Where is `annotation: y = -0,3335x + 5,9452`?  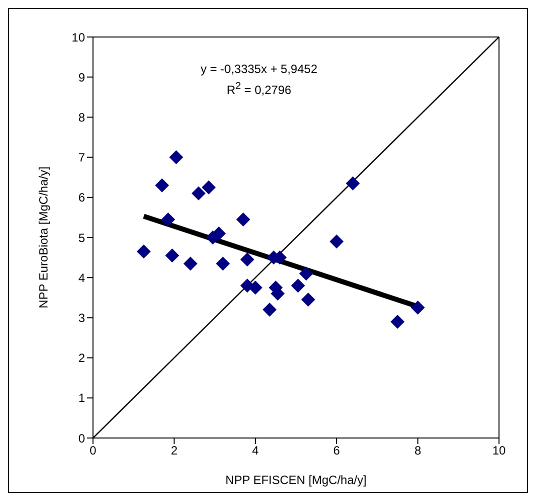
annotation: y = -0,3335x + 5,9452 is located at coordinates (259, 69).